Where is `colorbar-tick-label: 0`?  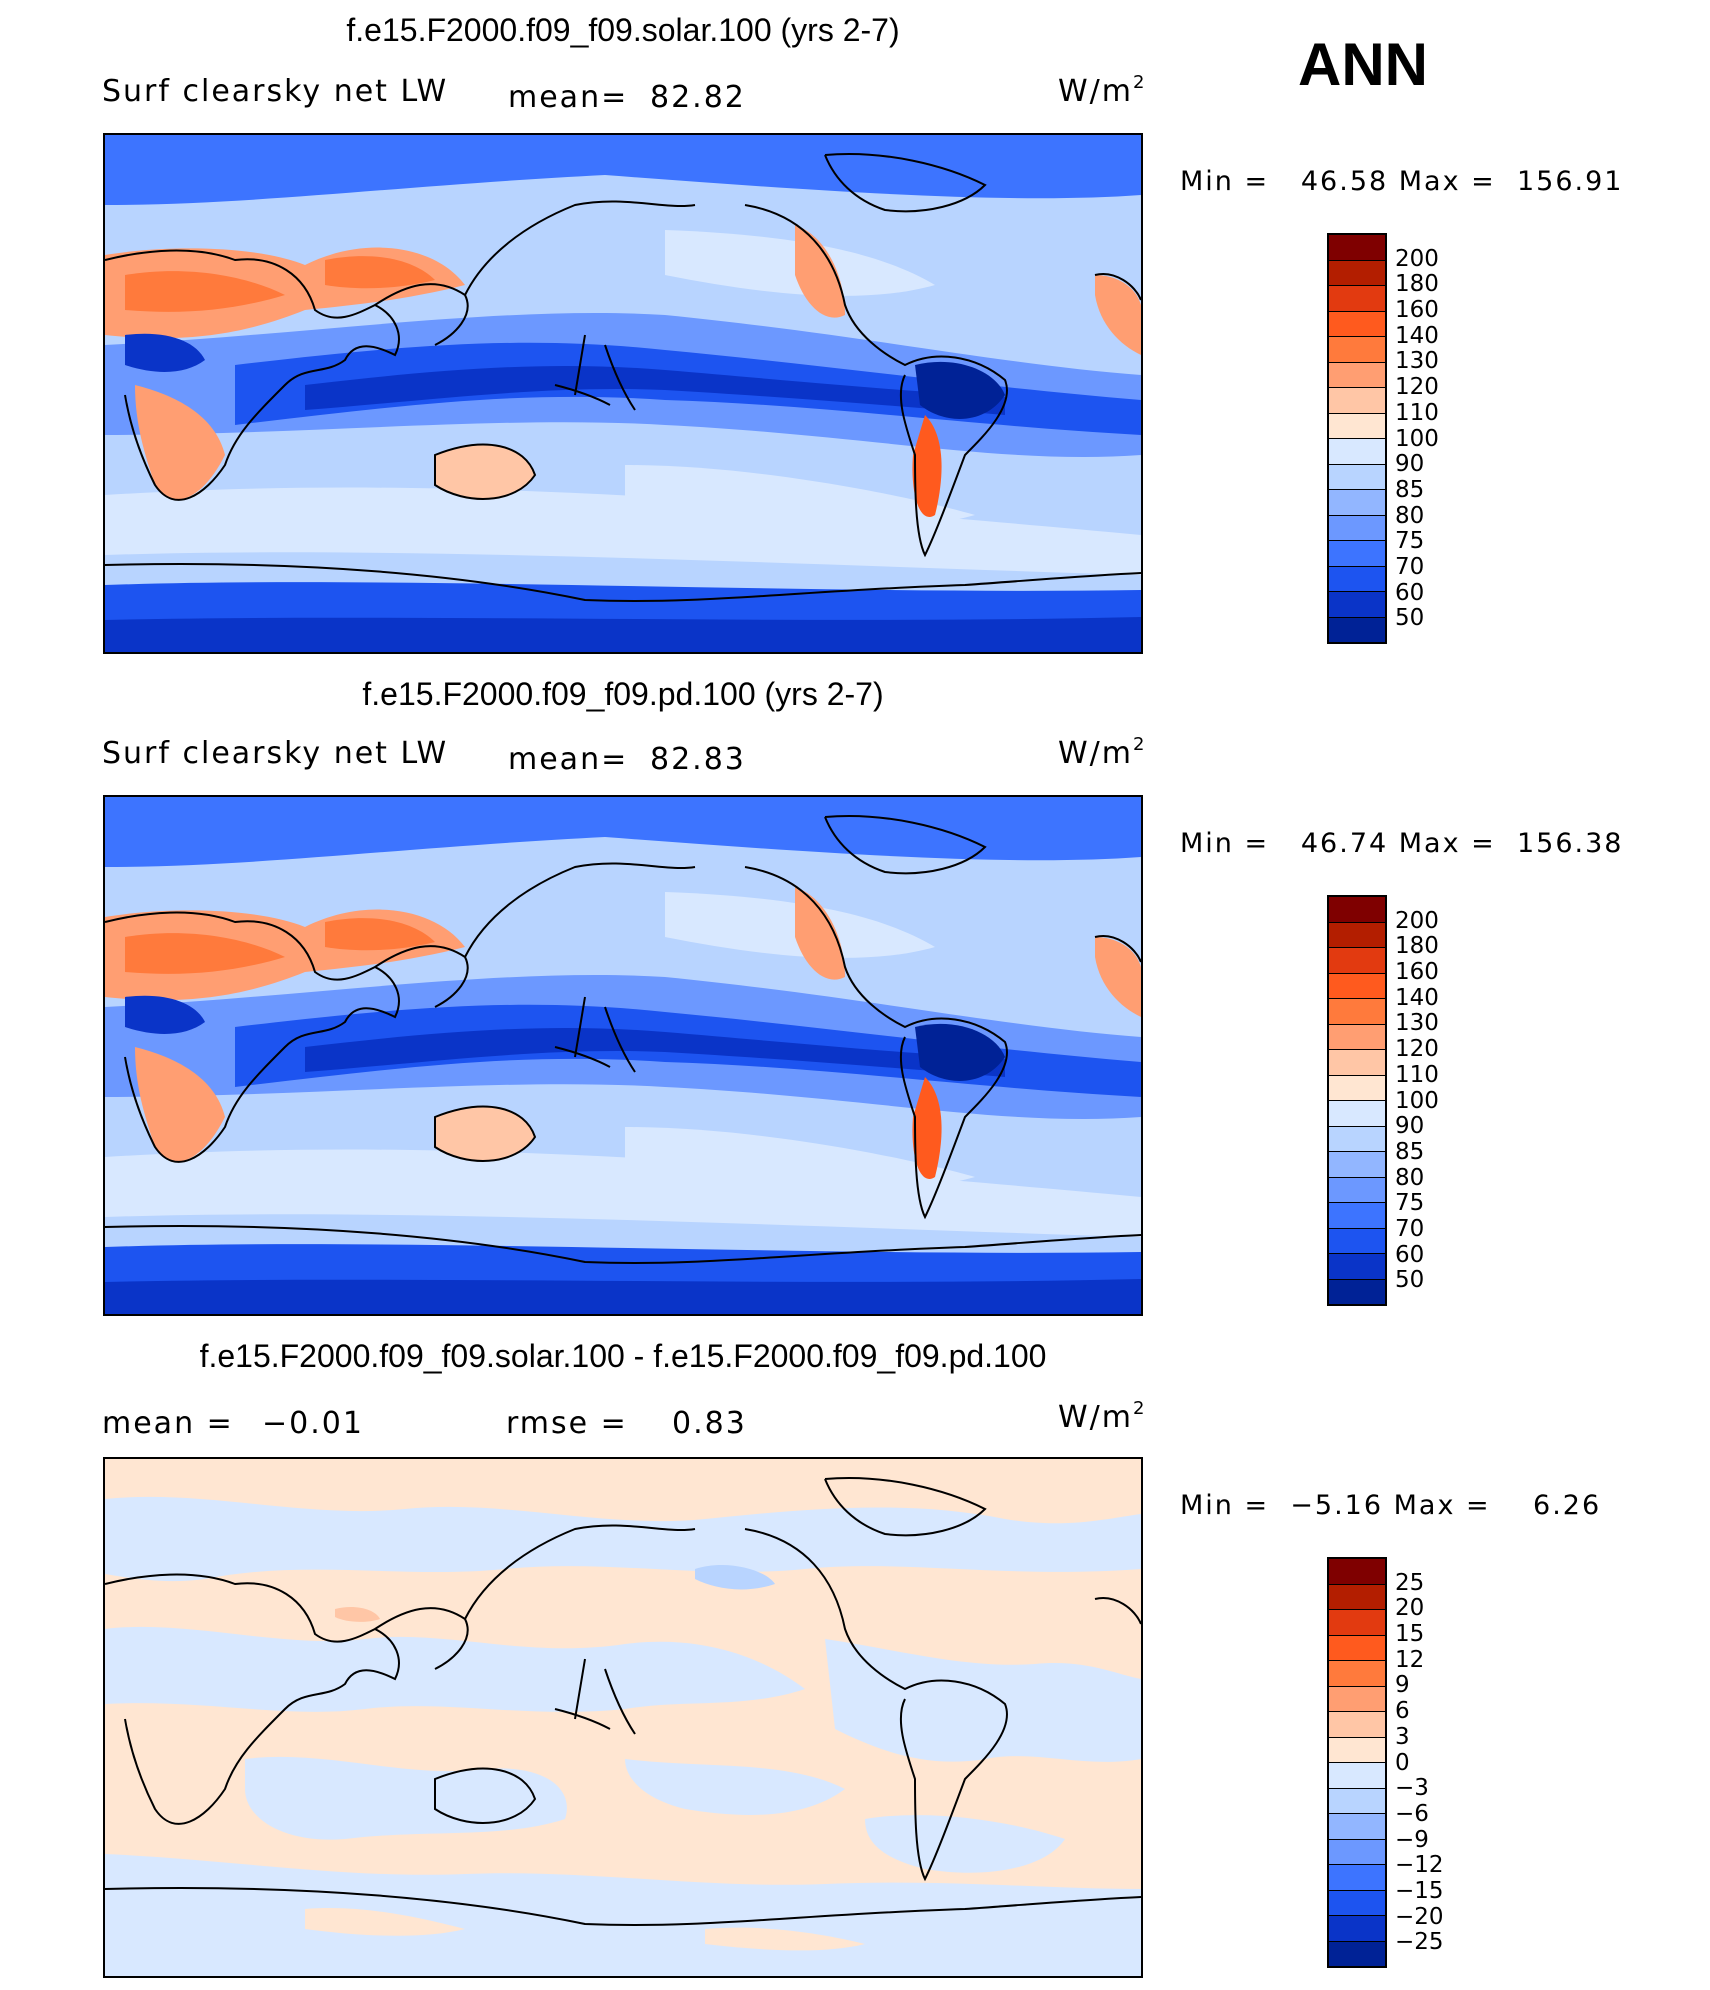 colorbar-tick-label: 0 is located at coordinates (1402, 1762).